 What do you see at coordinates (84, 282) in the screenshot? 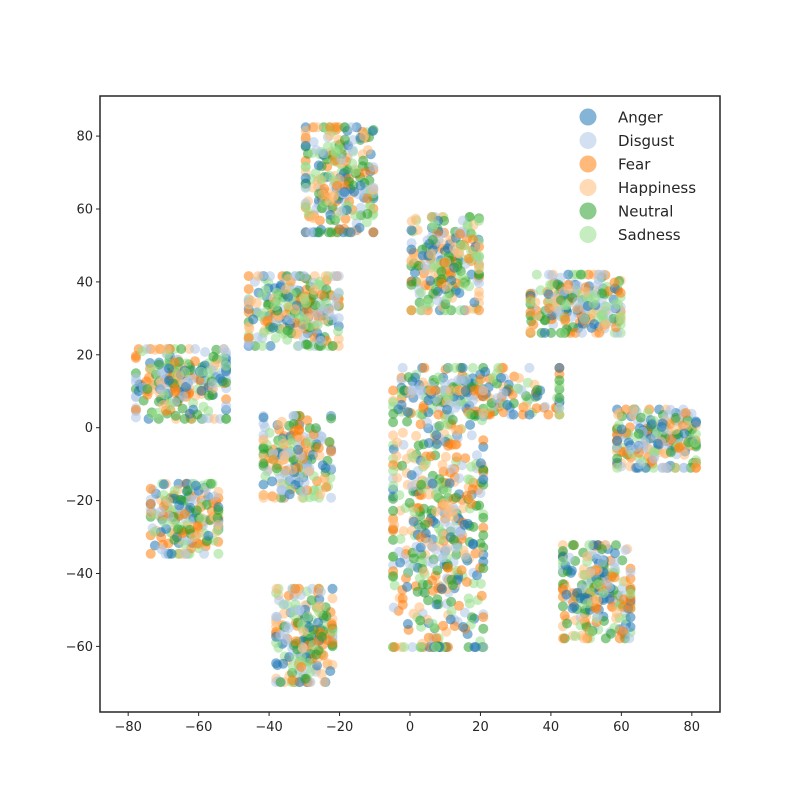
I see `y-tick-label: 40` at bounding box center [84, 282].